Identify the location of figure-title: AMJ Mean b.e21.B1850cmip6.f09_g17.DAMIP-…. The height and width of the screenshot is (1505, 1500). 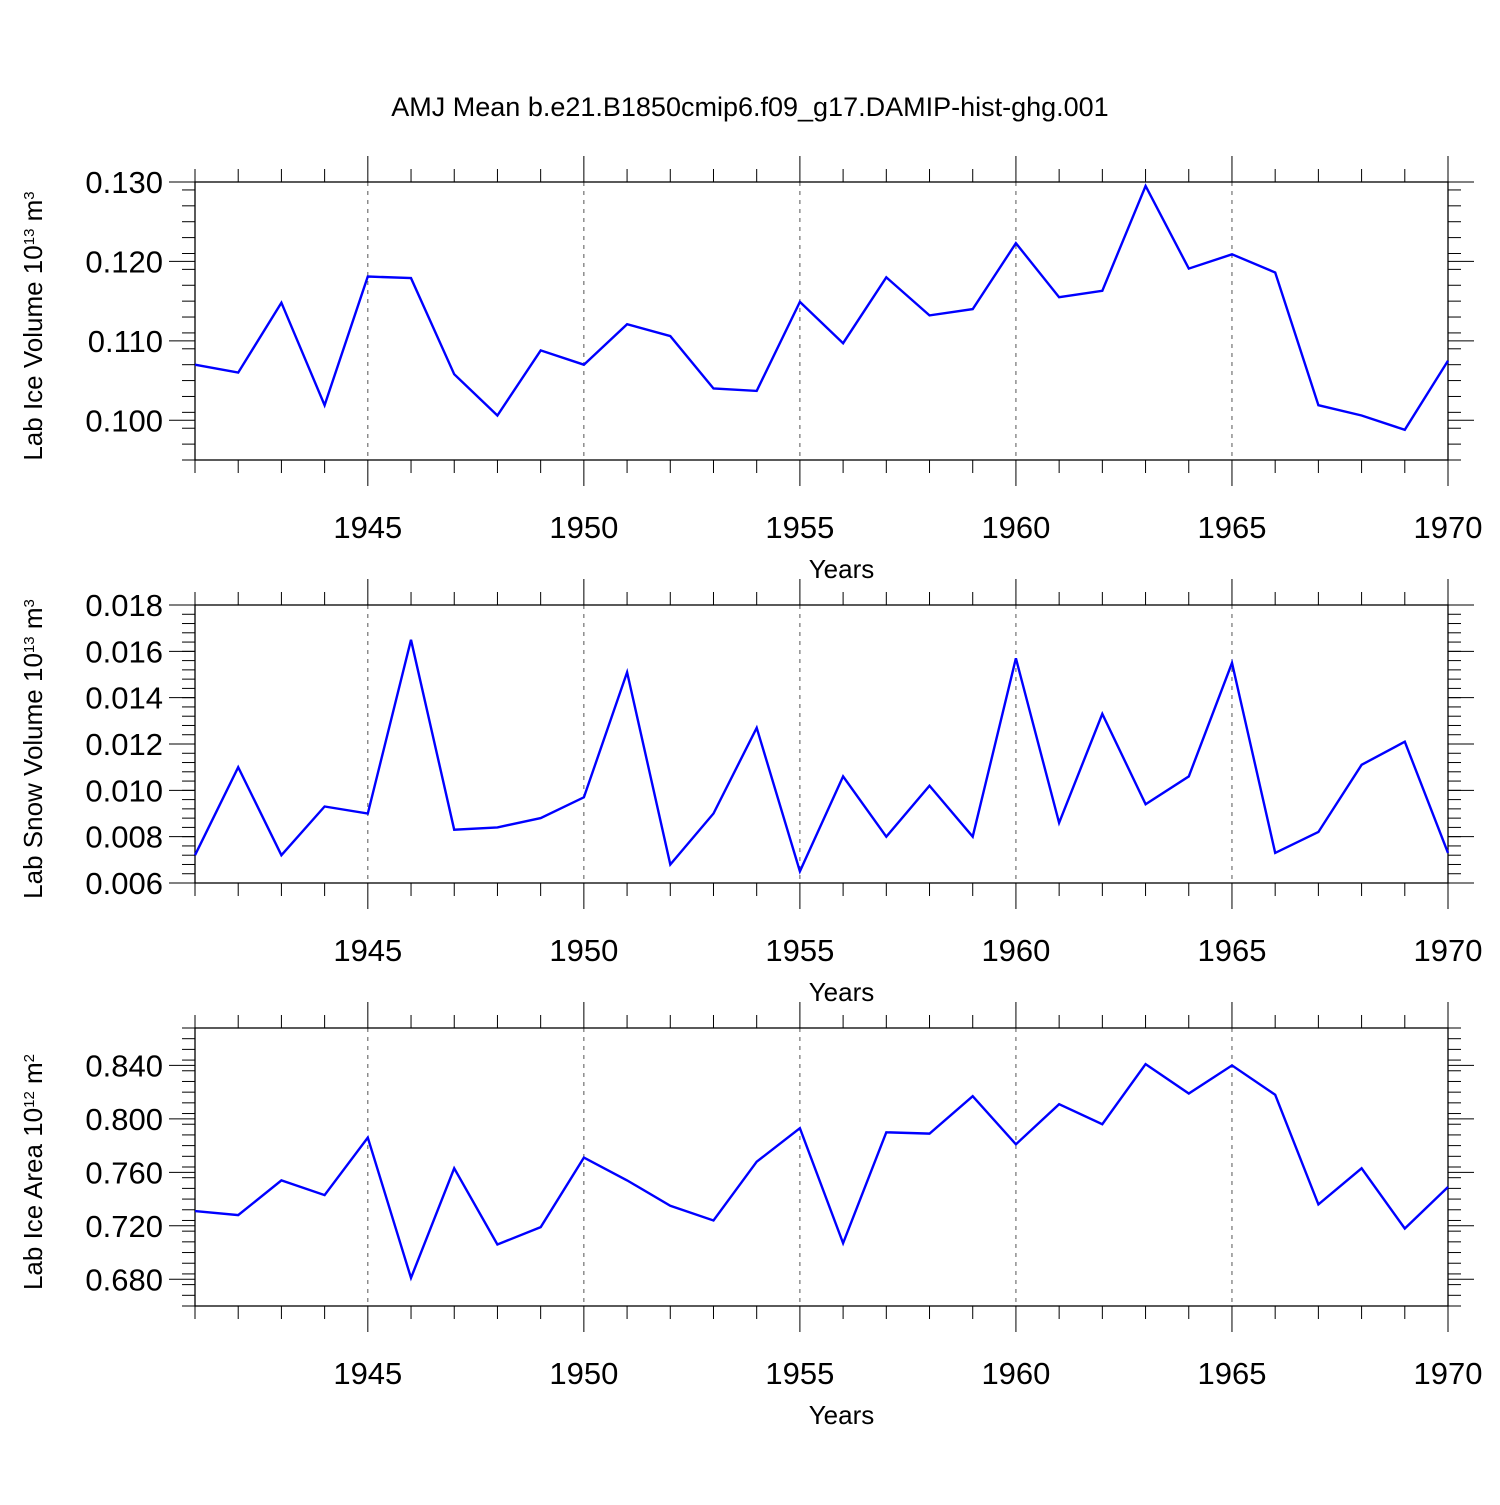
(750, 107).